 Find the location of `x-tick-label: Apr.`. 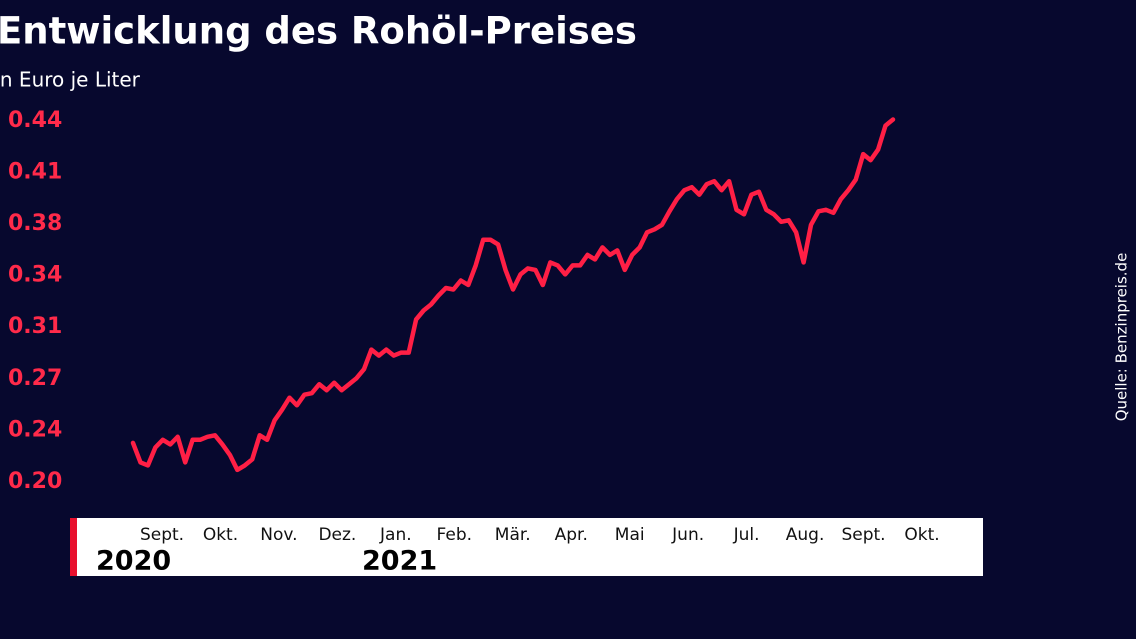

x-tick-label: Apr. is located at coordinates (571, 535).